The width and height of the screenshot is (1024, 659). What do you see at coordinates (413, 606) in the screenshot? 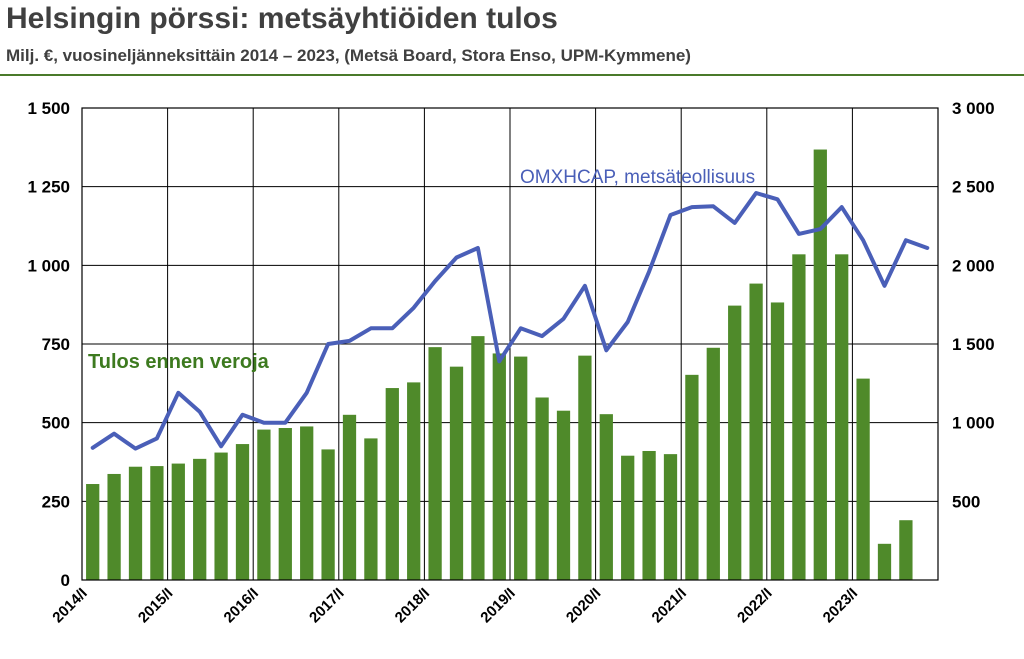
I see `x-tick-label: 2018/I` at bounding box center [413, 606].